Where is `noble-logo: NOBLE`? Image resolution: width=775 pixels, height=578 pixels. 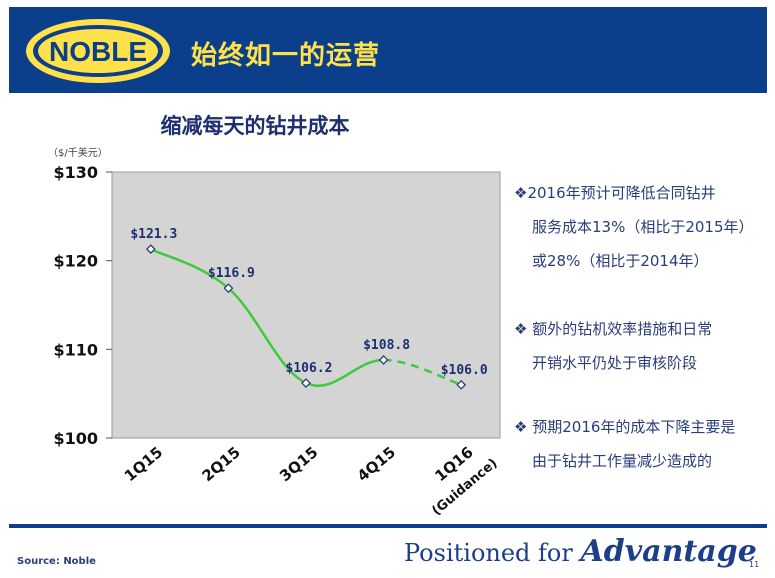 noble-logo: NOBLE is located at coordinates (98, 51).